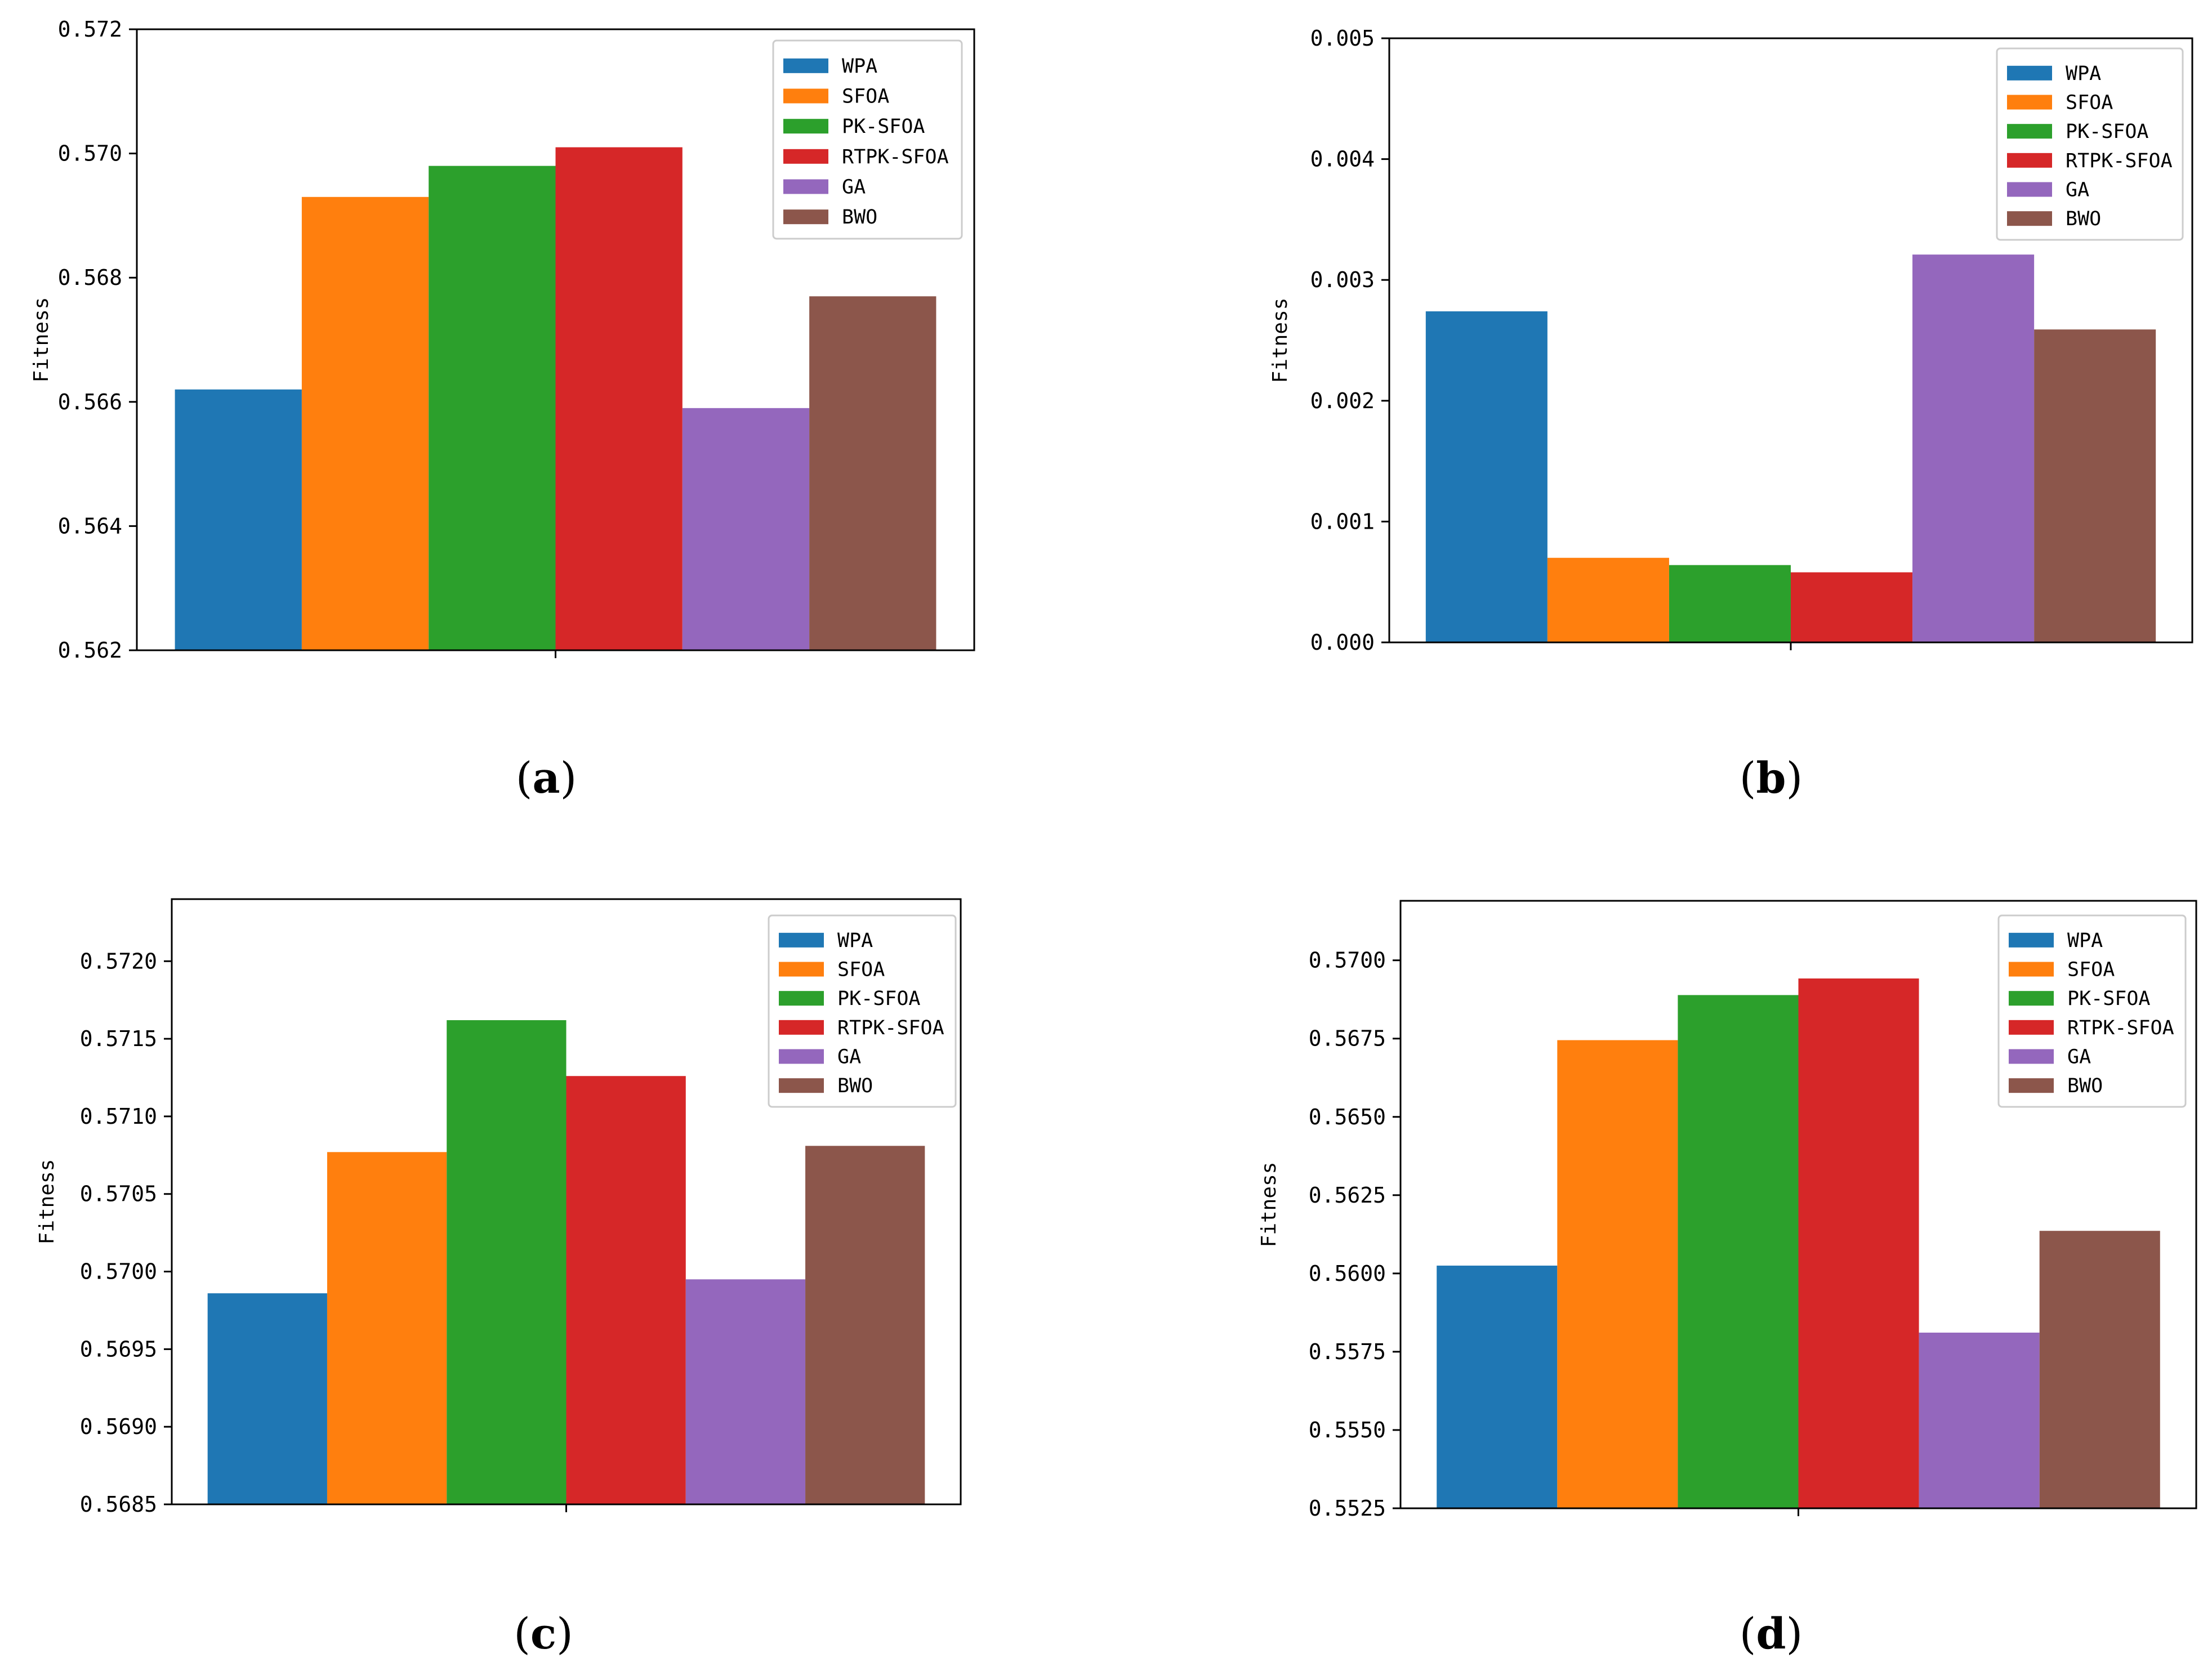 The width and height of the screenshot is (2212, 1671). Describe the element at coordinates (90, 154) in the screenshot. I see `y-tick-label: 0.570` at that location.